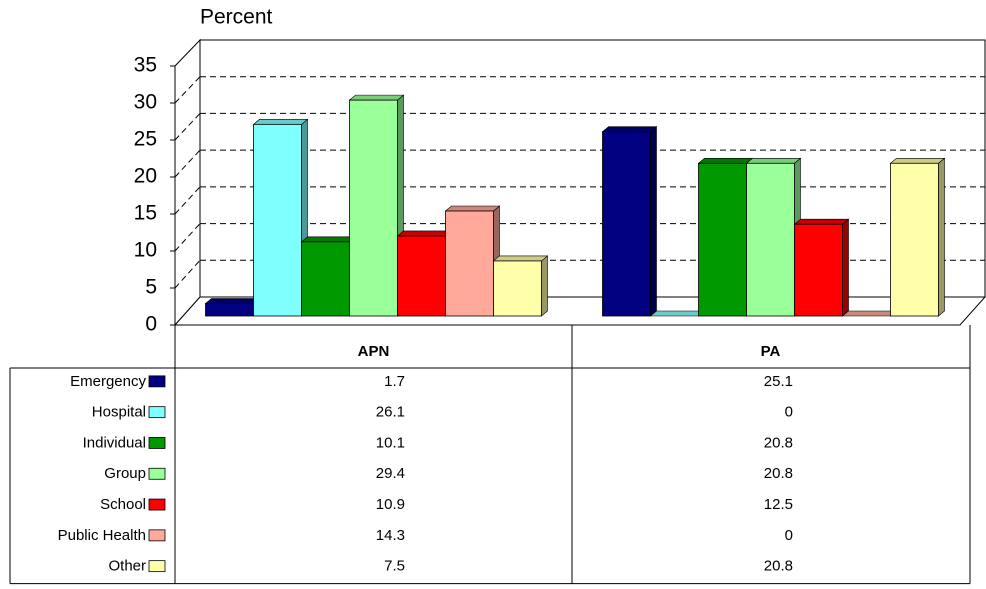  Describe the element at coordinates (145, 250) in the screenshot. I see `y-tick-label: 10` at that location.